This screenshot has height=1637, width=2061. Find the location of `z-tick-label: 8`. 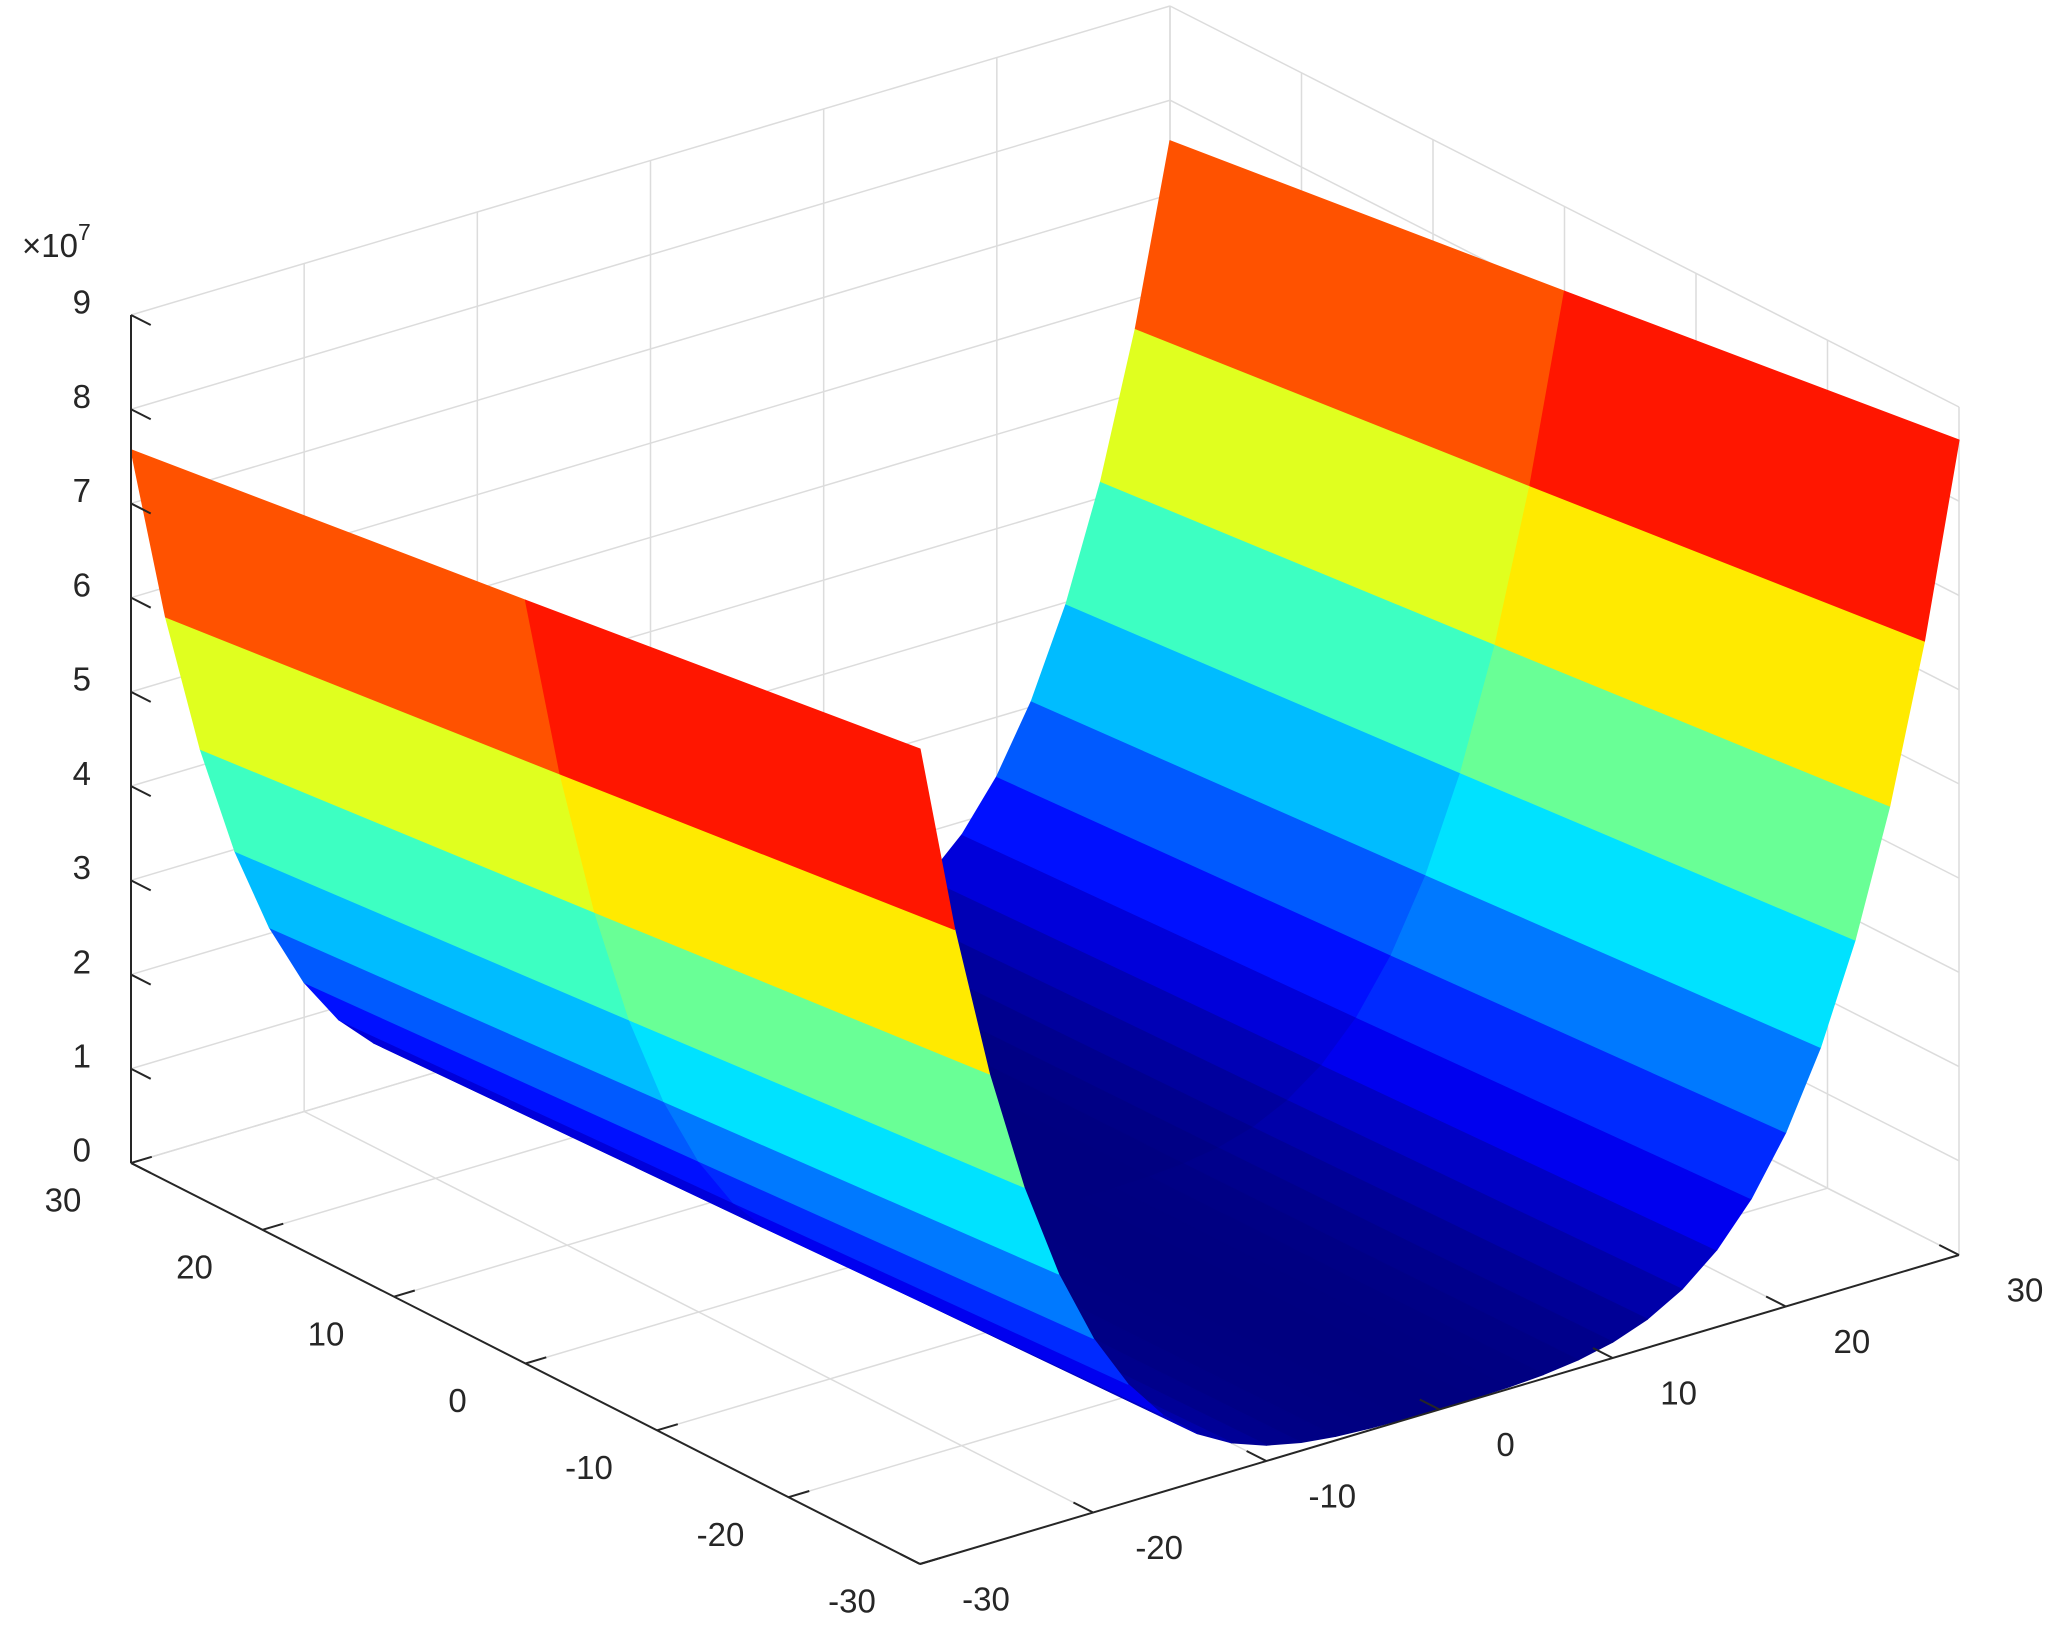

z-tick-label: 8 is located at coordinates (82, 396).